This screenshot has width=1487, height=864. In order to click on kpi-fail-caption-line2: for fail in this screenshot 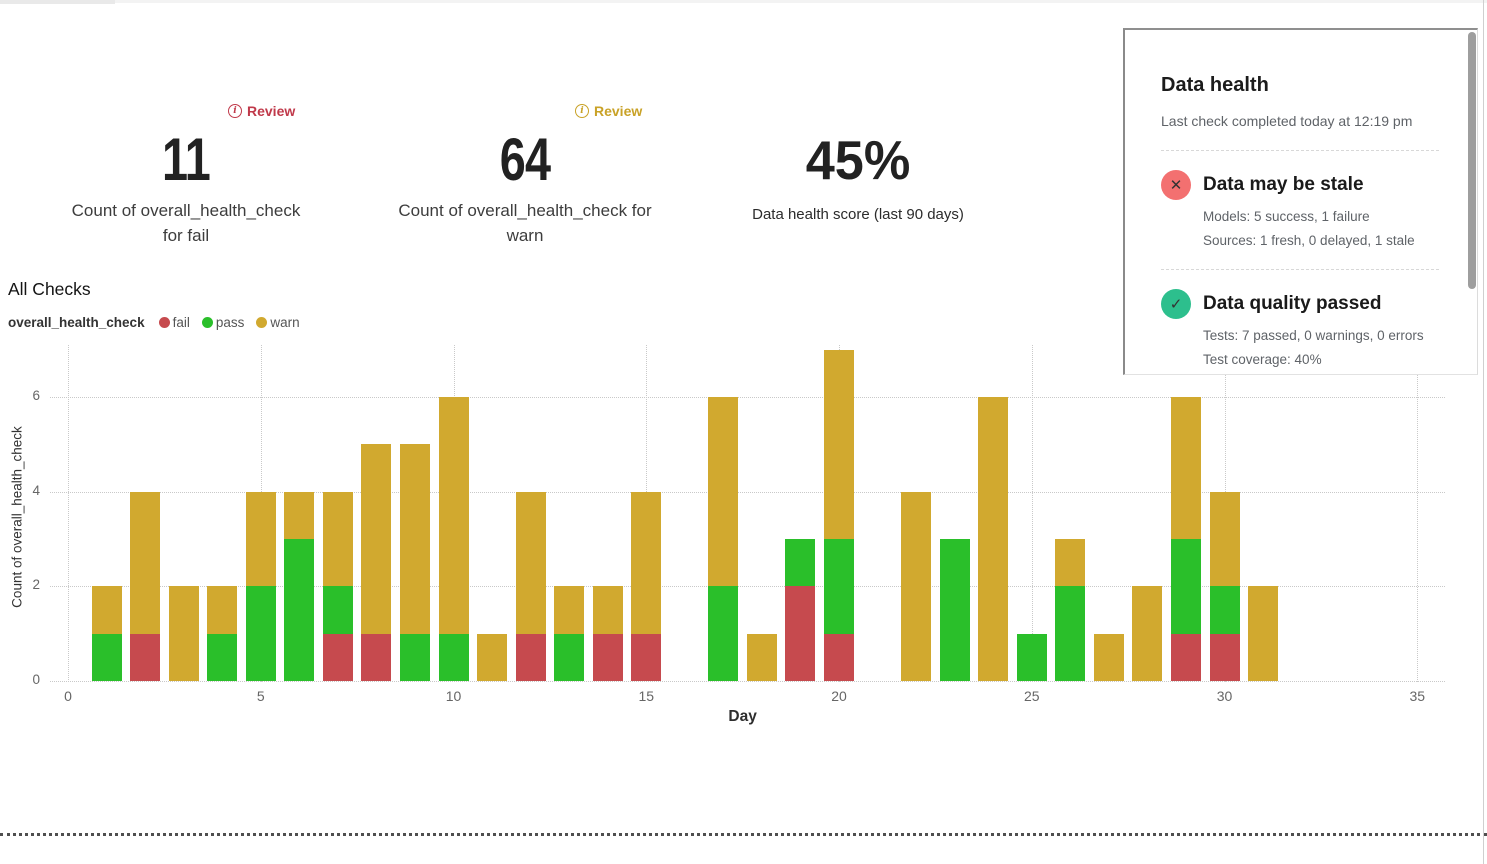, I will do `click(186, 235)`.